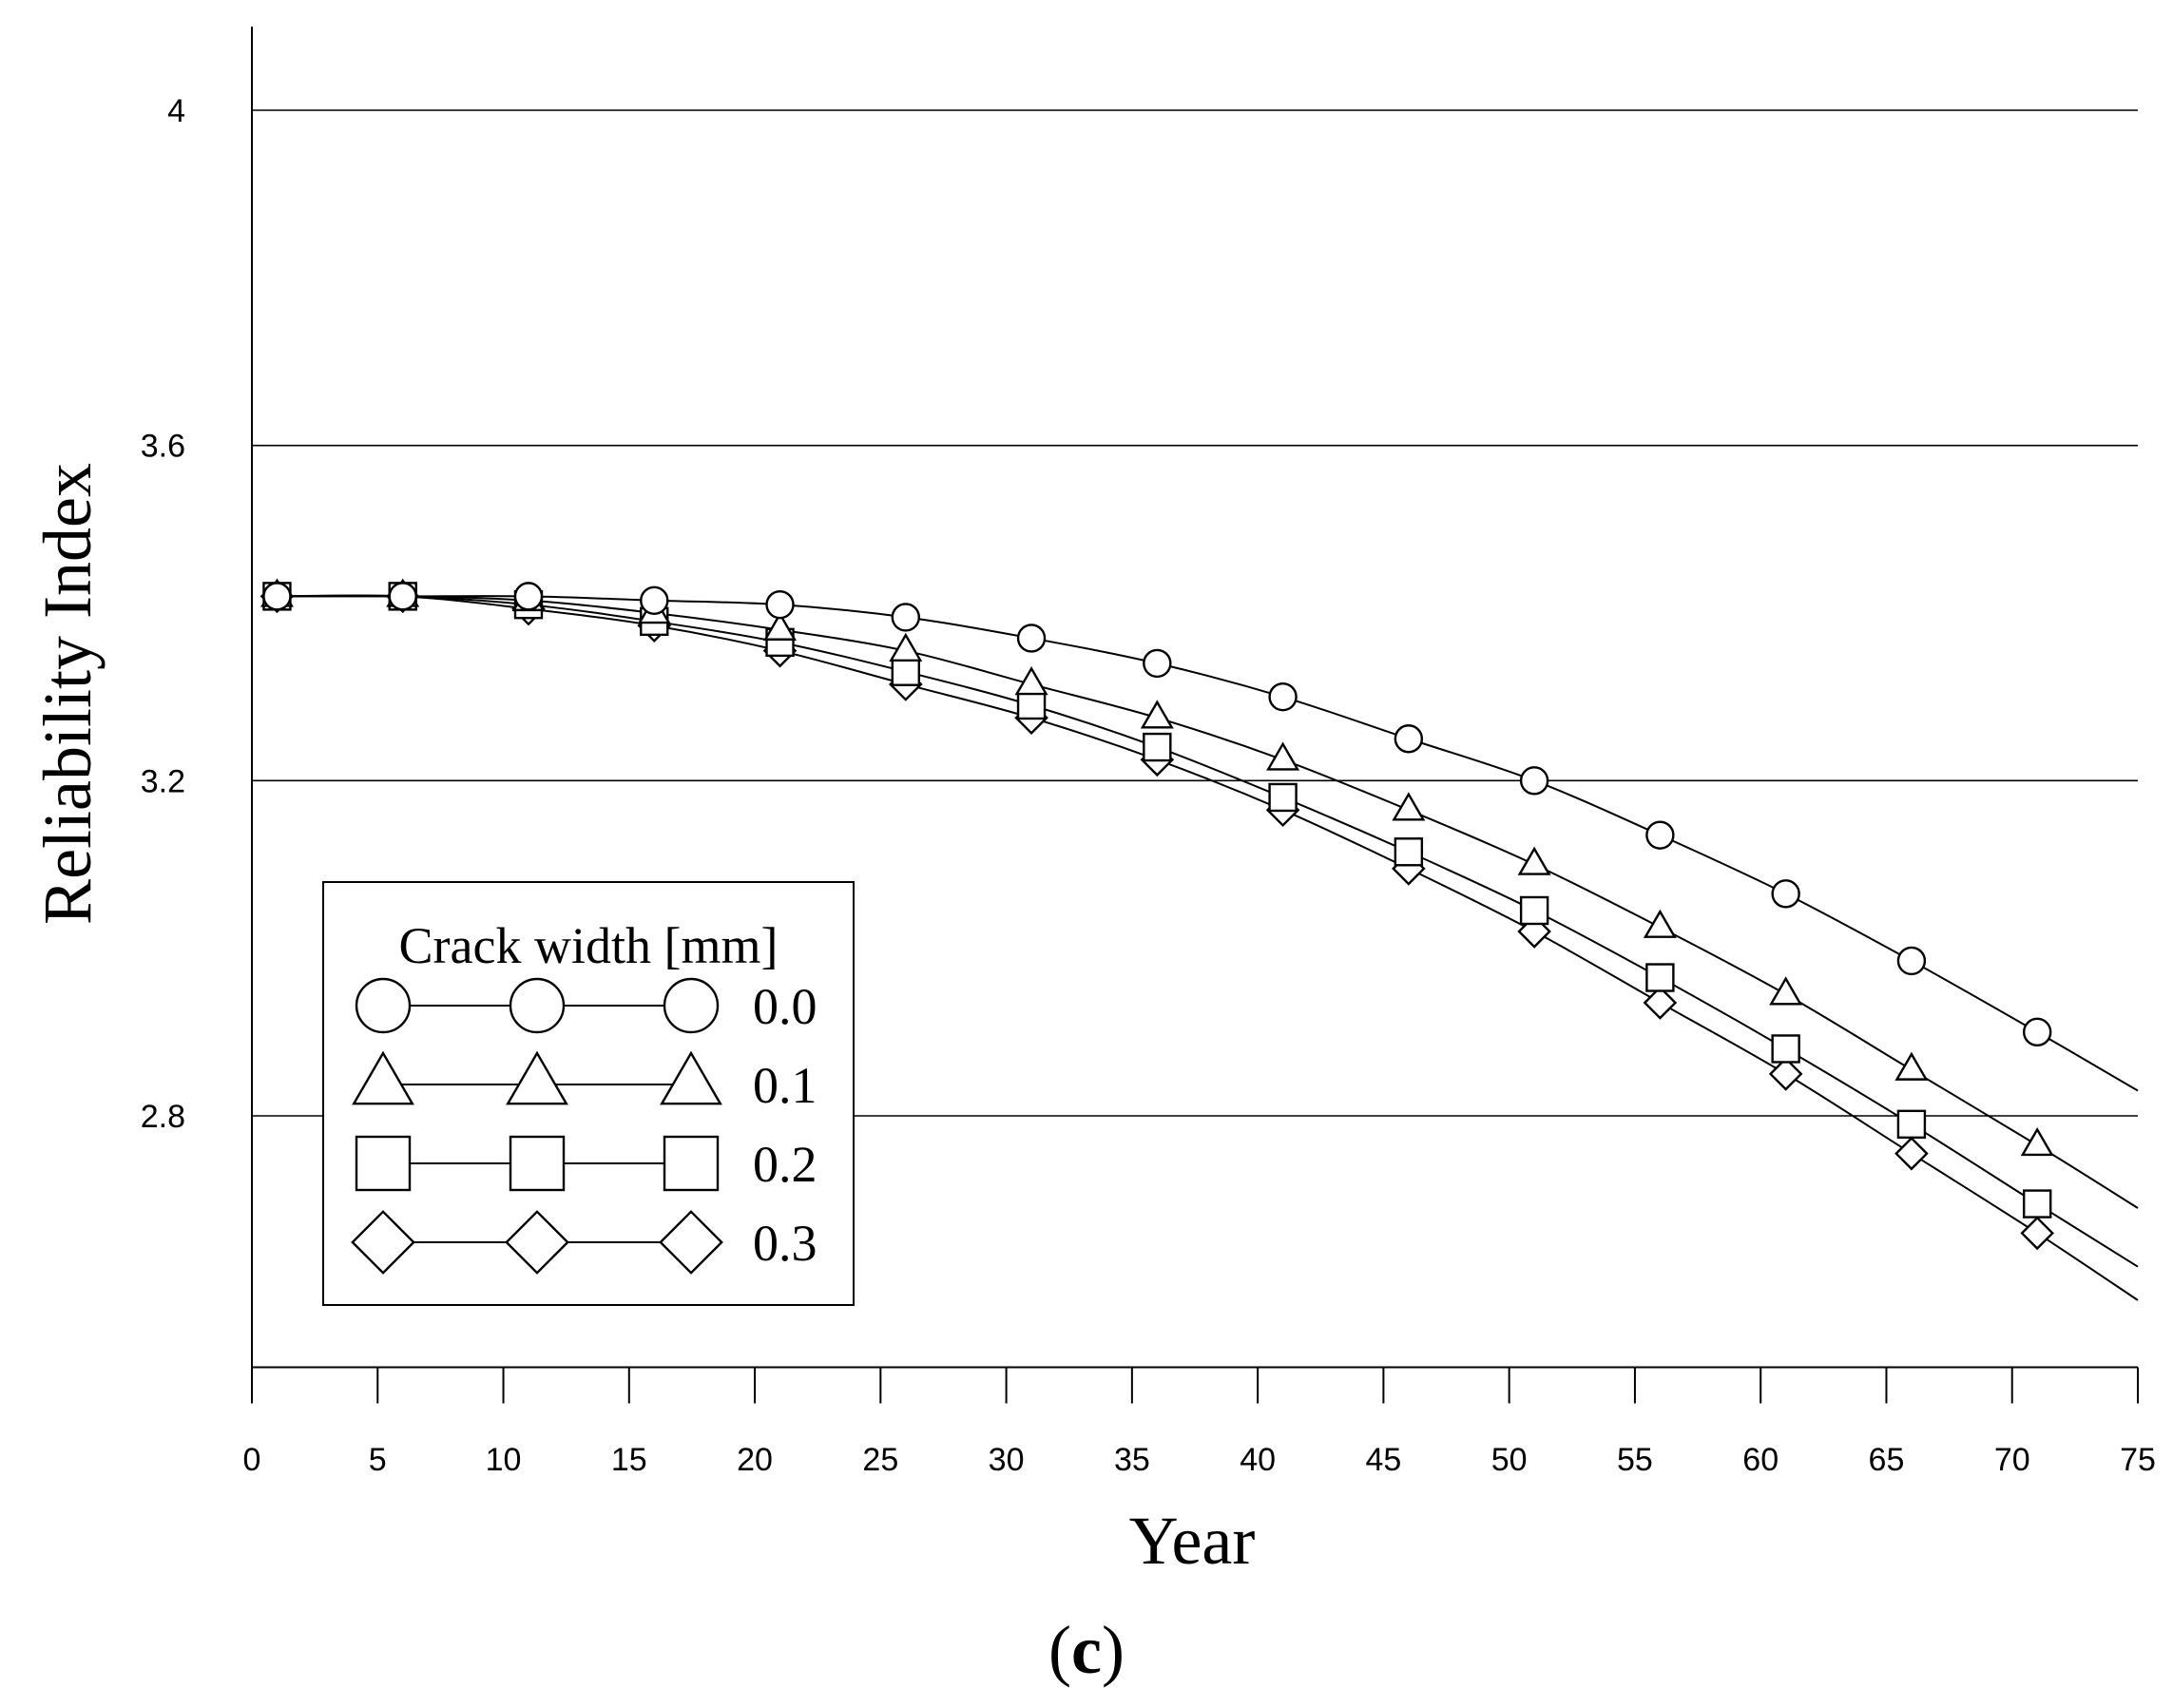 The height and width of the screenshot is (1708, 2173). Describe the element at coordinates (785, 1164) in the screenshot. I see `legend-label-0.2: 0.2` at that location.